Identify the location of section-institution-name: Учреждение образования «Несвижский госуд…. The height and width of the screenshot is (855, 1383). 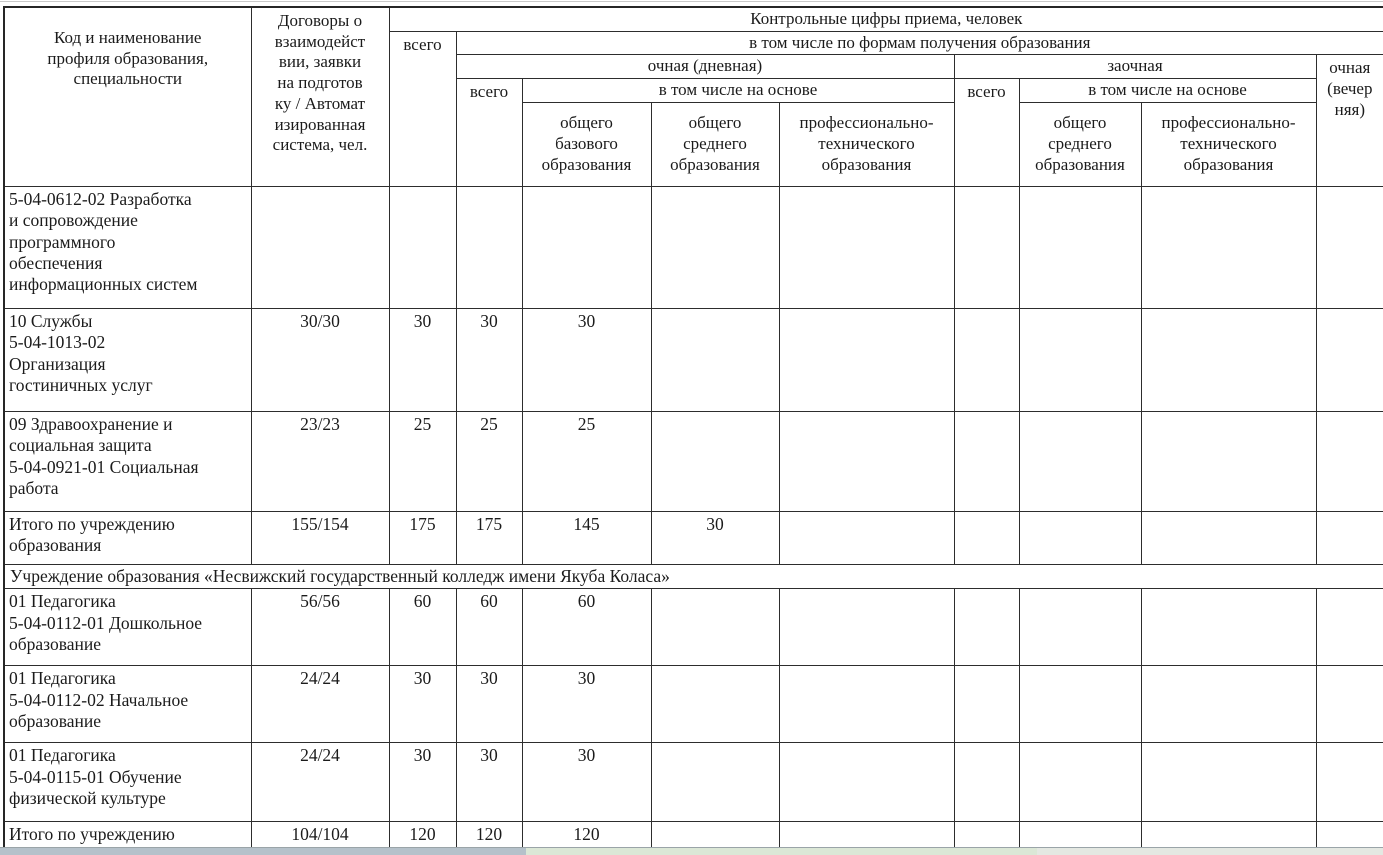
(693, 576).